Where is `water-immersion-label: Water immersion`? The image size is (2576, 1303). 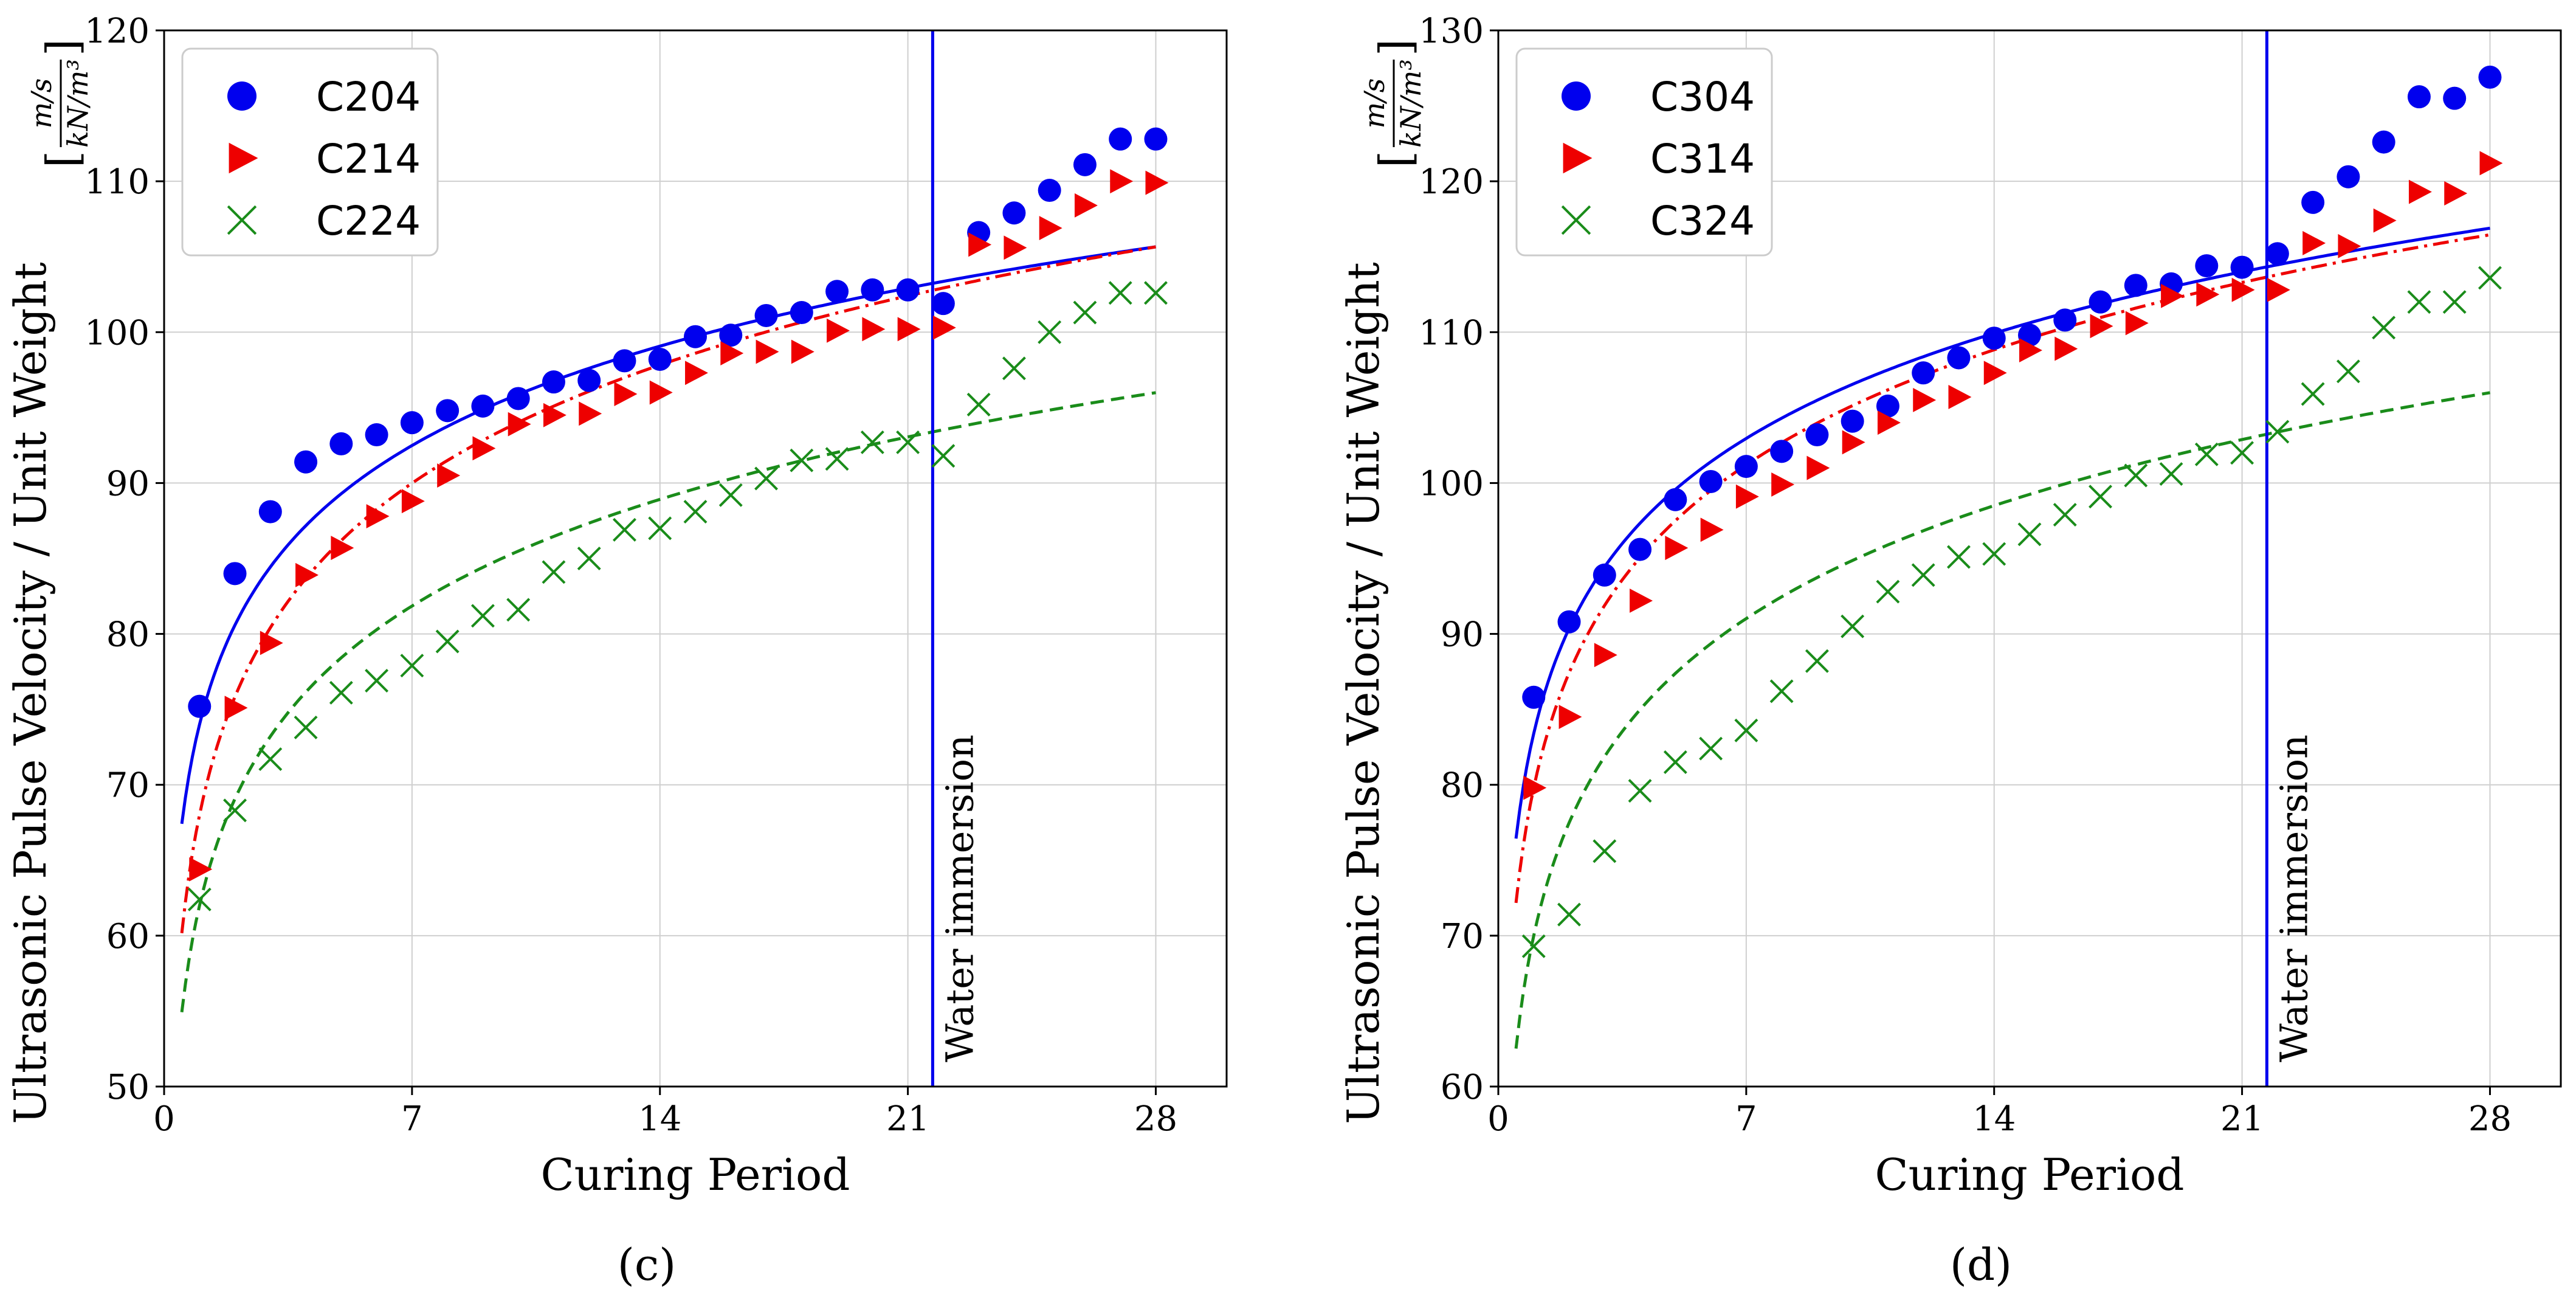
water-immersion-label: Water immersion is located at coordinates (2293, 898).